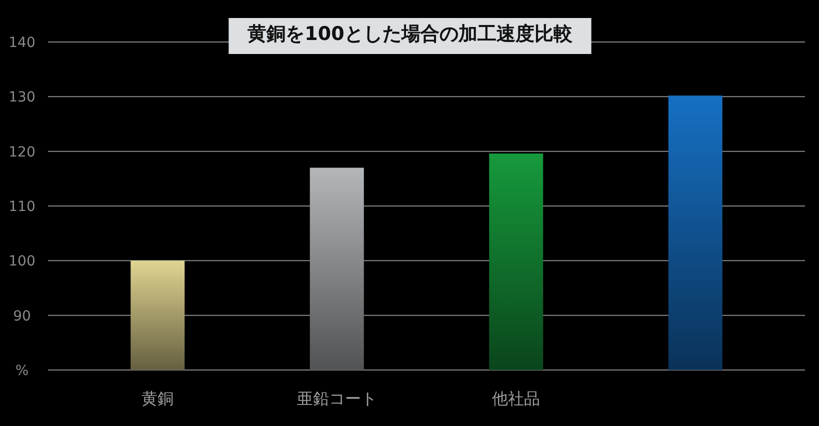  What do you see at coordinates (22, 43) in the screenshot?
I see `y-tick-label: 140` at bounding box center [22, 43].